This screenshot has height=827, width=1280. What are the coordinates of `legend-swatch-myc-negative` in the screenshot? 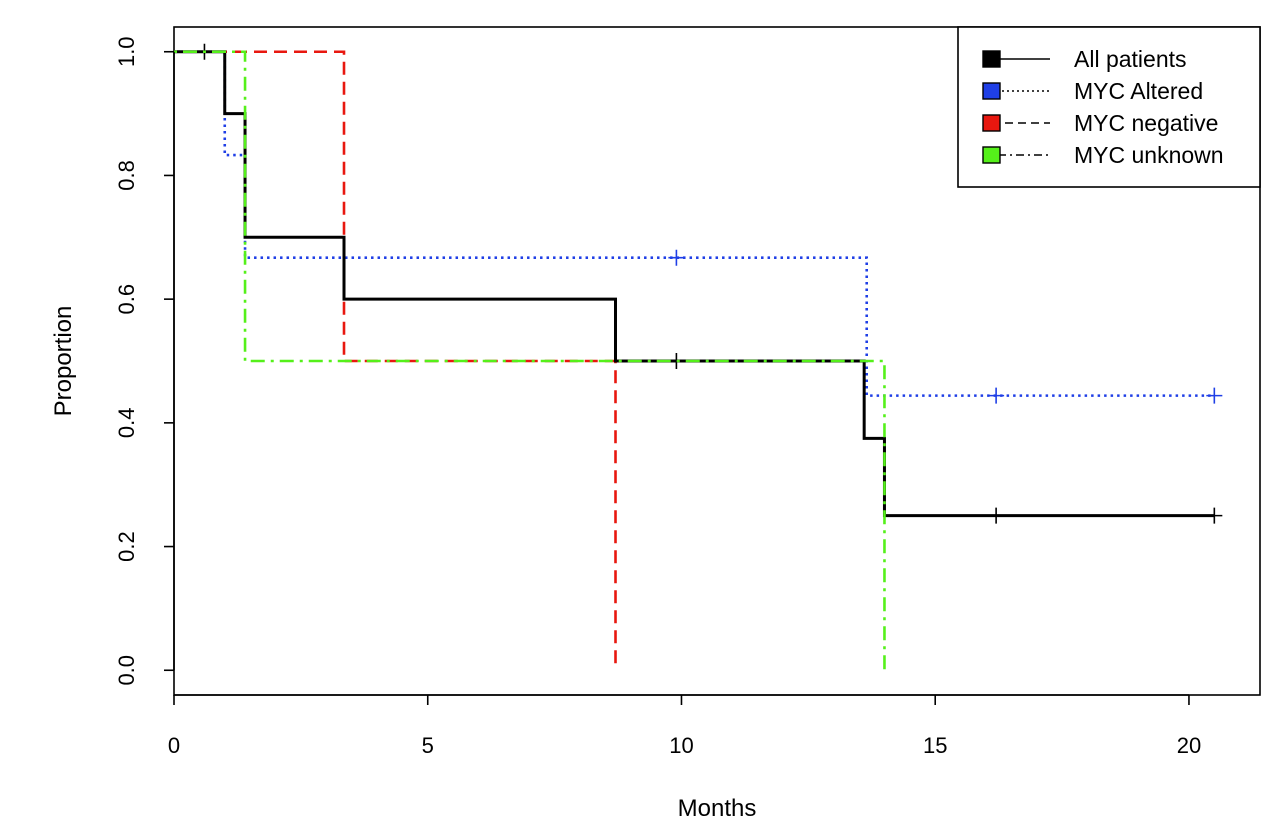 It's located at (991, 123).